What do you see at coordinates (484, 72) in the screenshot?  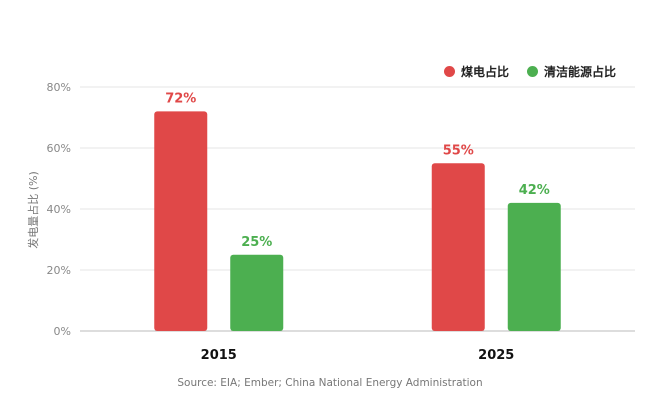 I see `legend-label-coal: 煤电占比` at bounding box center [484, 72].